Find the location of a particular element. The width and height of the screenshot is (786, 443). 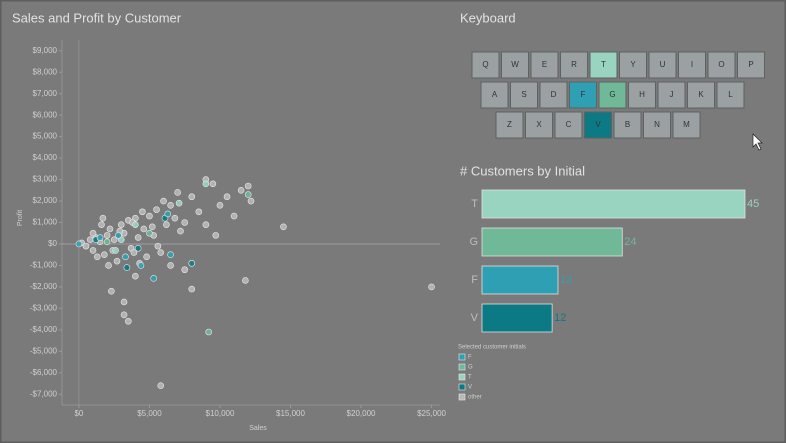

y-axis-title: Profit is located at coordinates (20, 218).